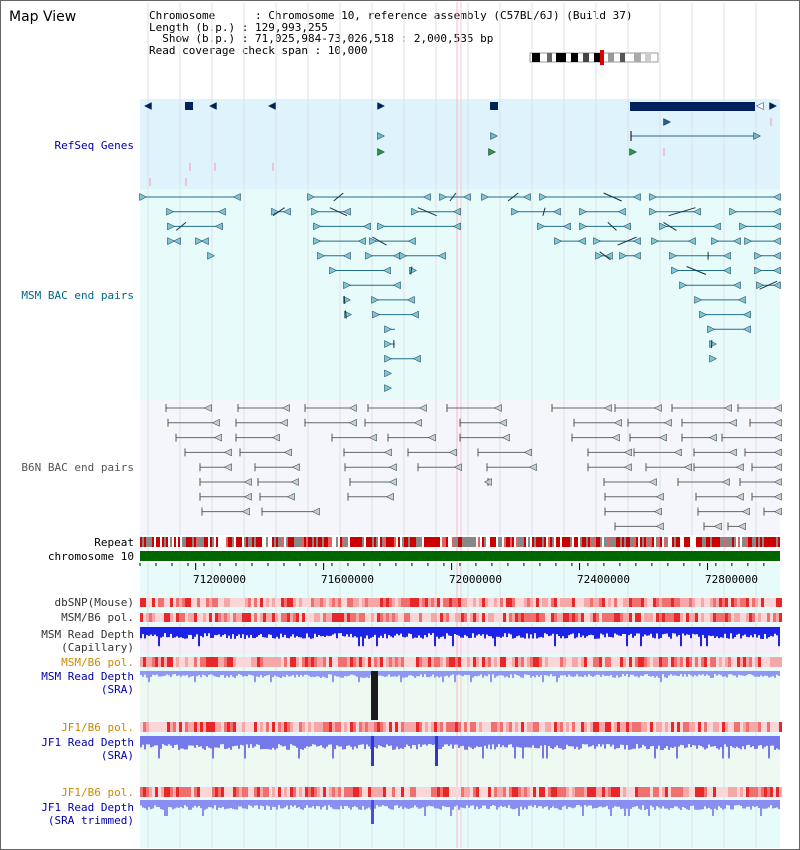 Image resolution: width=800 pixels, height=850 pixels. What do you see at coordinates (77, 295) in the screenshot?
I see `track-label-msm-bac: MSM BAC end pairs` at bounding box center [77, 295].